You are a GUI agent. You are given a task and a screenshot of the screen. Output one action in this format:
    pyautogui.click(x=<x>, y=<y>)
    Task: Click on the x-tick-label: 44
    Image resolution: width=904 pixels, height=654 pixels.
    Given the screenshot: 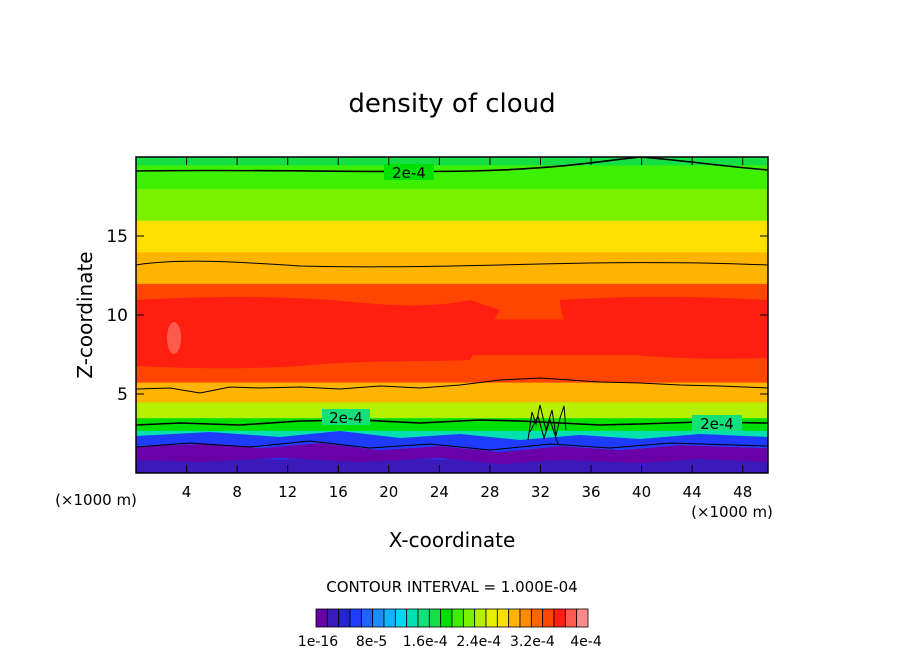 What is the action you would take?
    pyautogui.click(x=692, y=492)
    